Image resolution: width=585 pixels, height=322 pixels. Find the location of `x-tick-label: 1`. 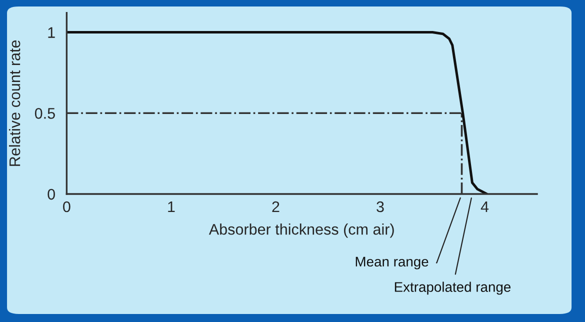

x-tick-label: 1 is located at coordinates (171, 207).